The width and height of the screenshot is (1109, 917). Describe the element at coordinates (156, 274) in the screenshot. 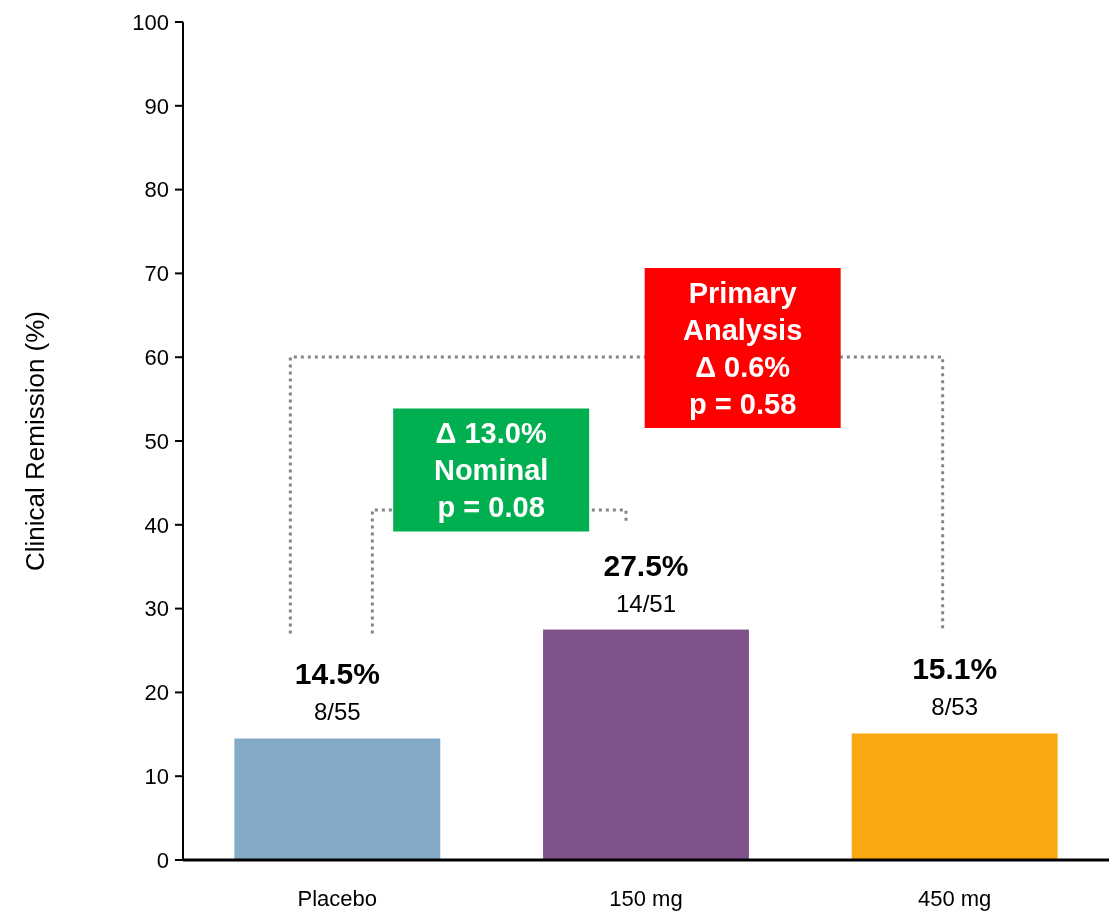

I see `y-tick-label: 70` at that location.